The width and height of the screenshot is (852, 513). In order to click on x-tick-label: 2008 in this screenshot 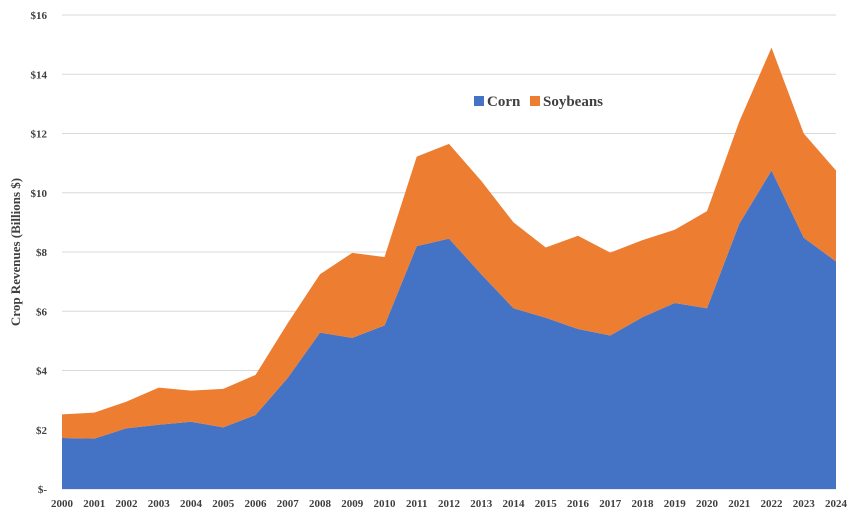, I will do `click(320, 504)`.